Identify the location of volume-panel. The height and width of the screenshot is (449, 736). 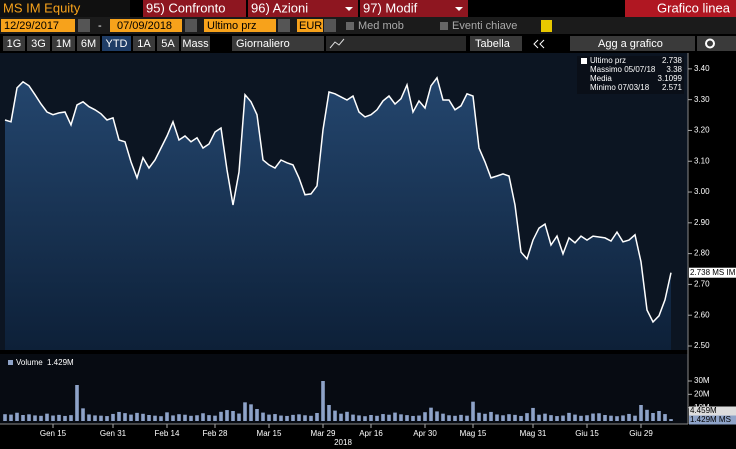
(344, 389).